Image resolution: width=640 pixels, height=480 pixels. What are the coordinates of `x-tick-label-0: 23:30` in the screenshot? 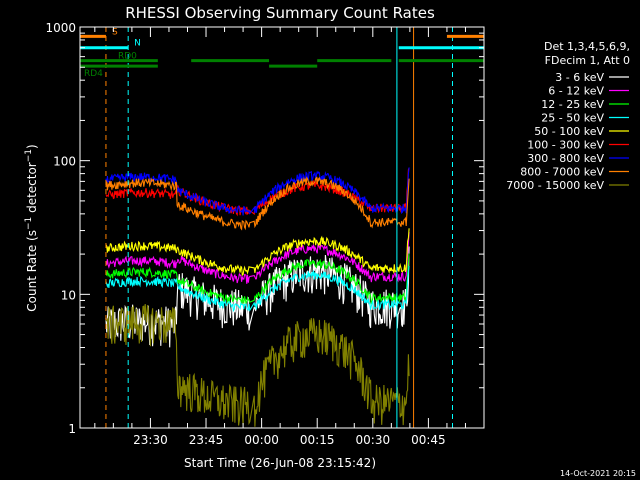 It's located at (150, 440).